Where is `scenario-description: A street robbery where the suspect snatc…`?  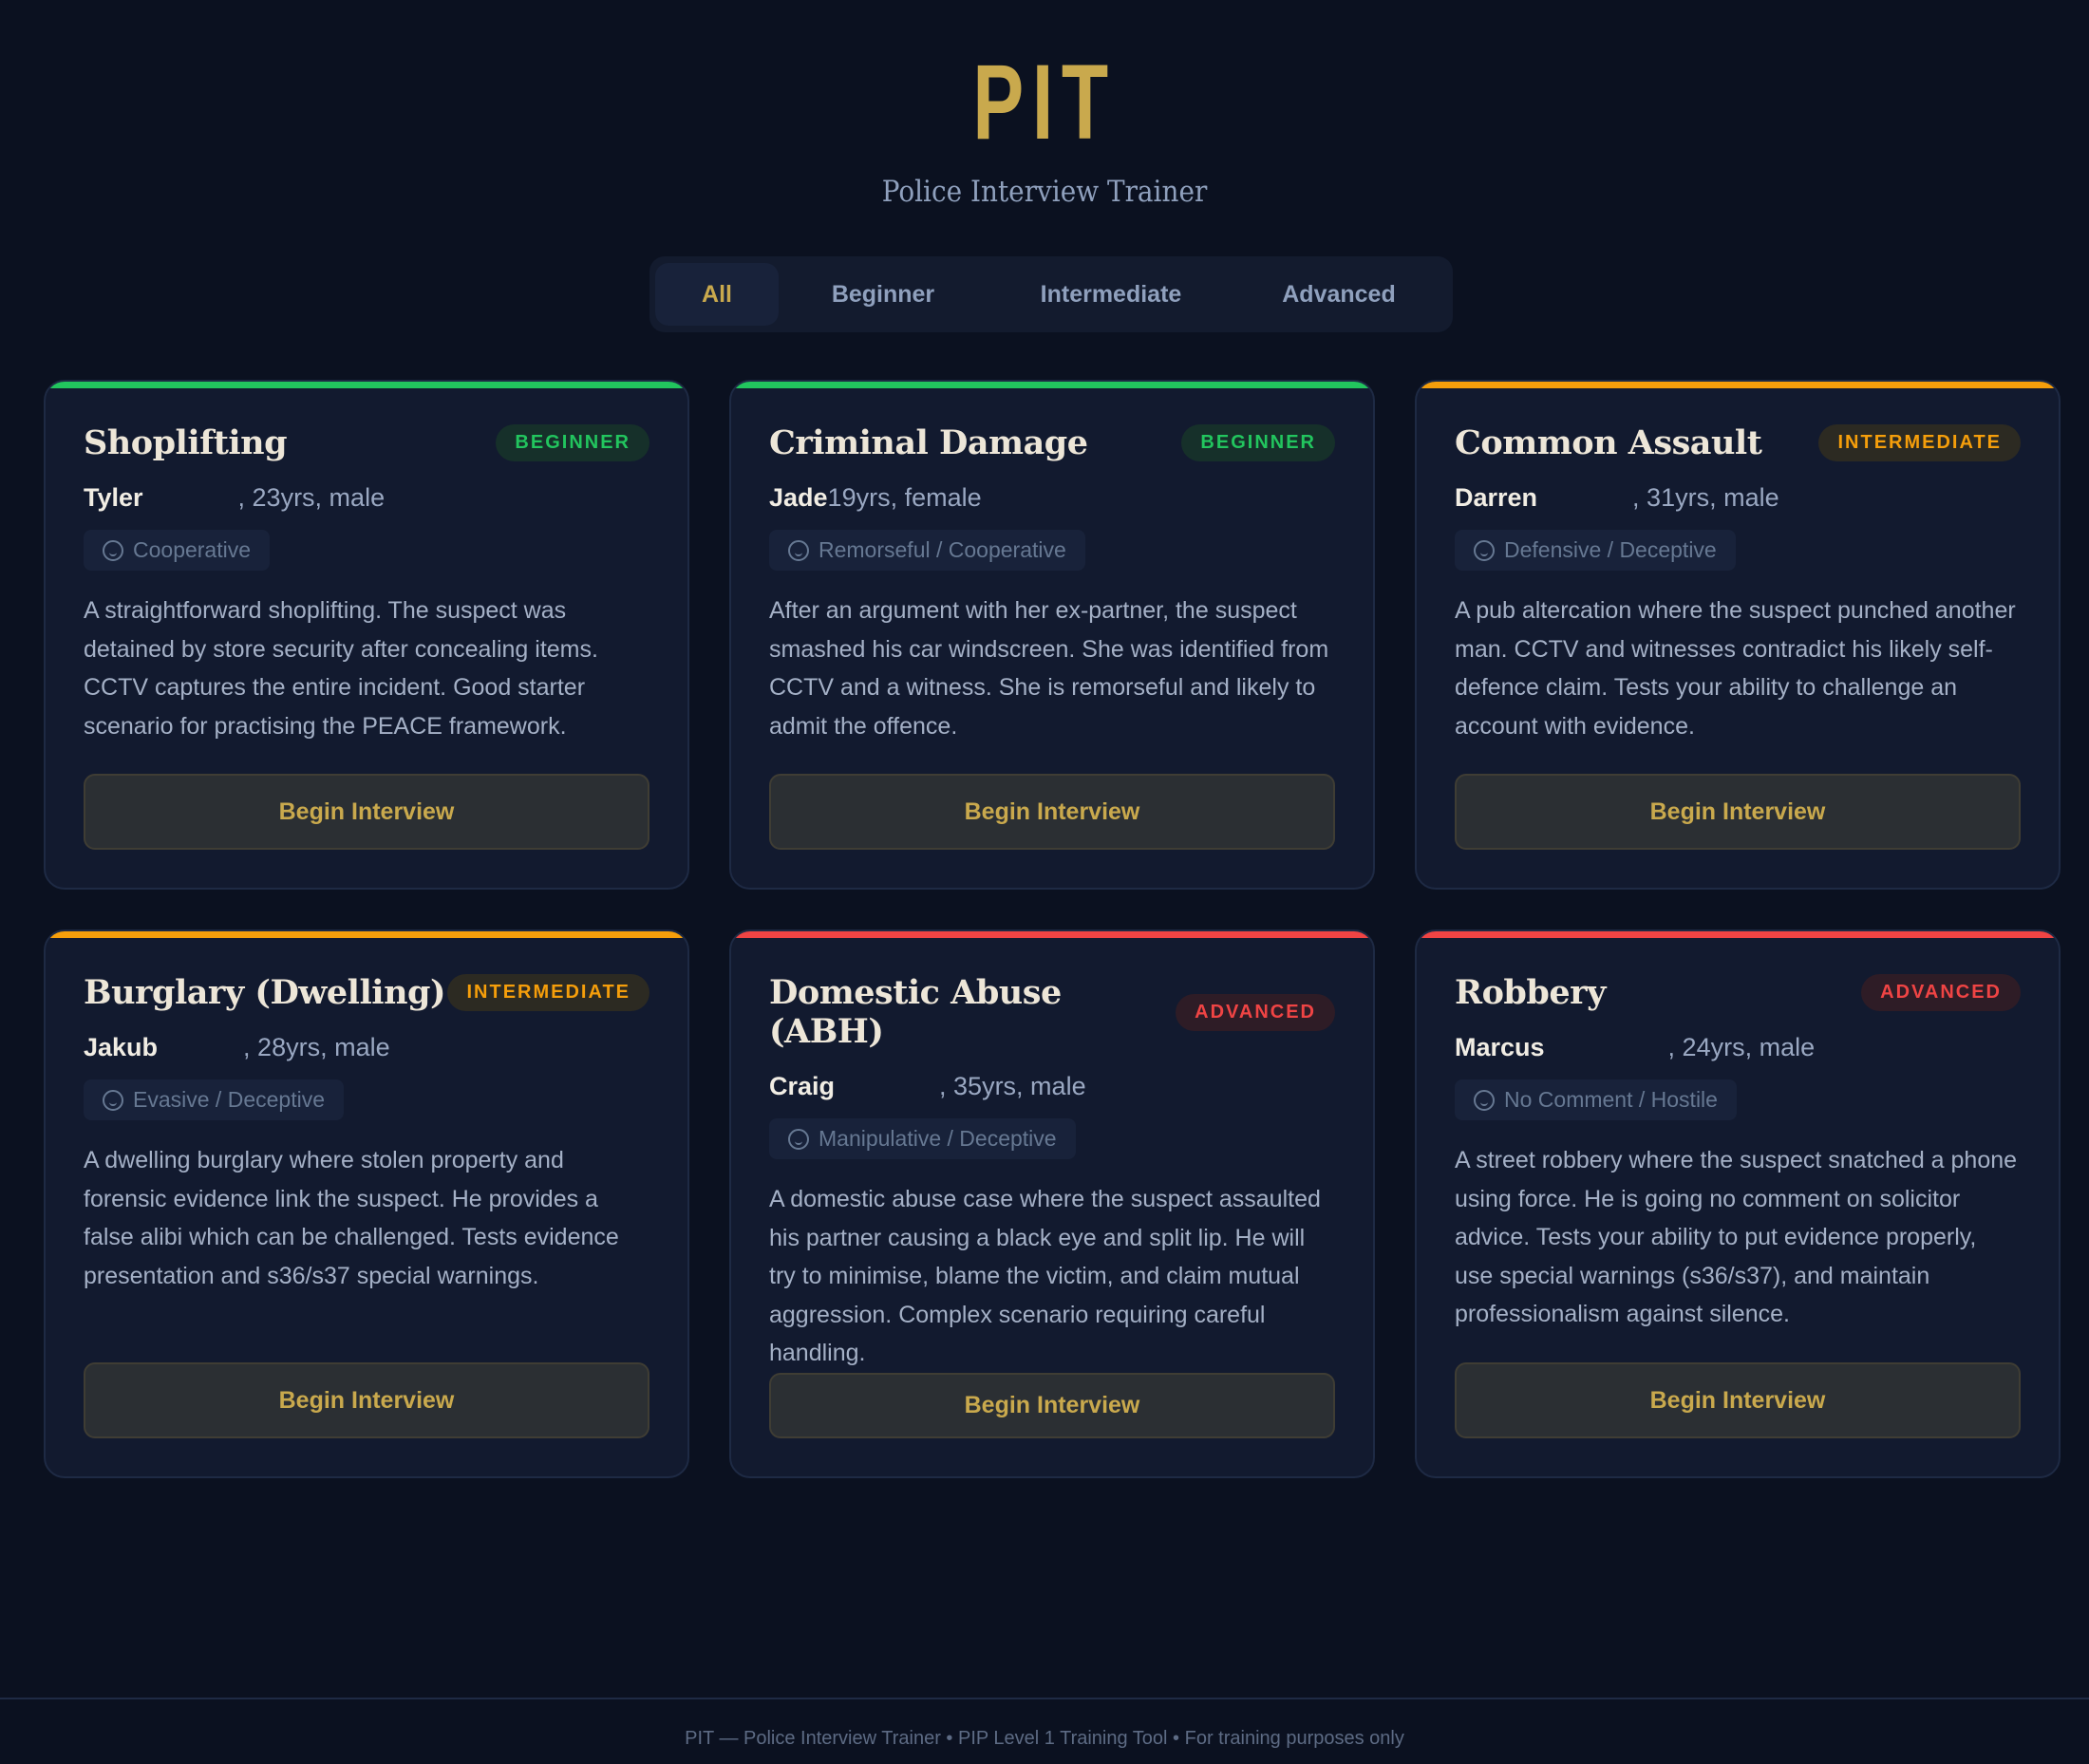
scenario-description: A street robbery where the suspect snatc… is located at coordinates (1737, 1237).